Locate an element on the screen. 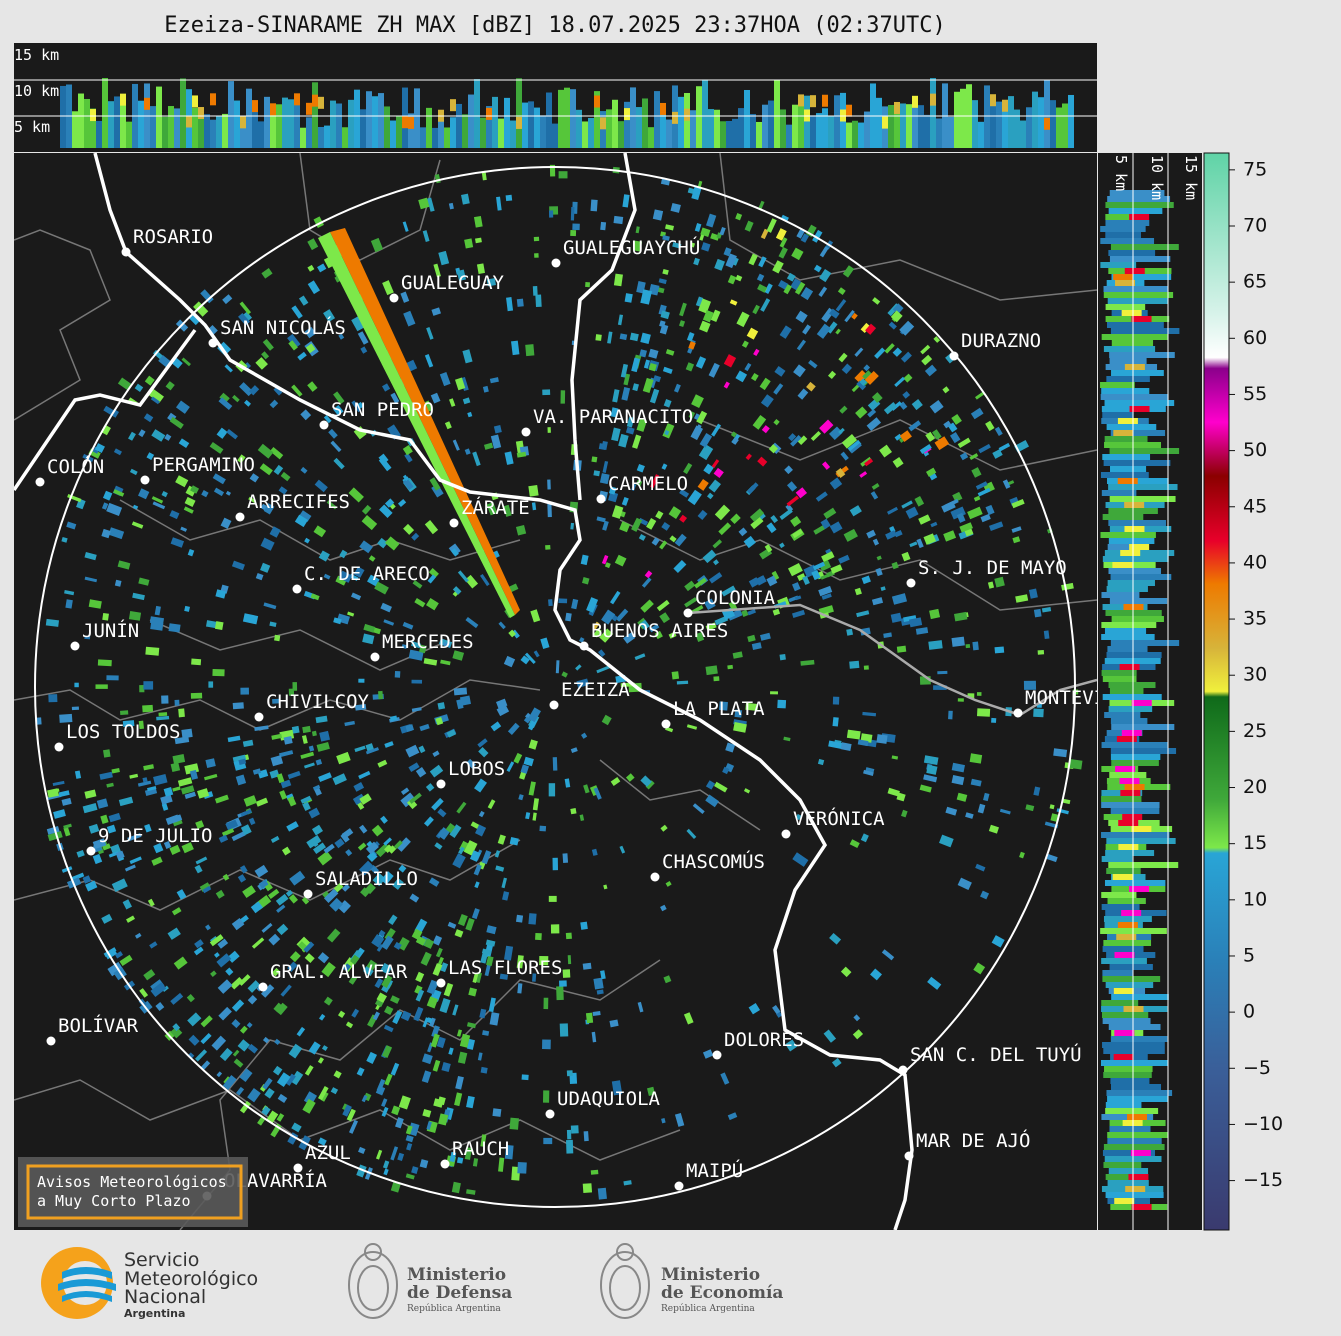 This screenshot has height=1336, width=1341. city-marker is located at coordinates (655, 877).